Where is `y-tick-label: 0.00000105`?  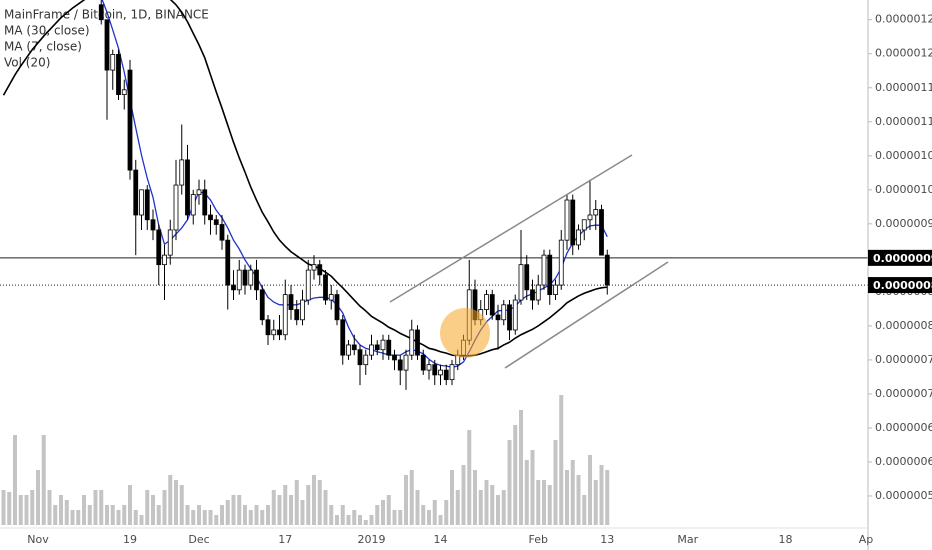 y-tick-label: 0.00000105 is located at coordinates (903, 155).